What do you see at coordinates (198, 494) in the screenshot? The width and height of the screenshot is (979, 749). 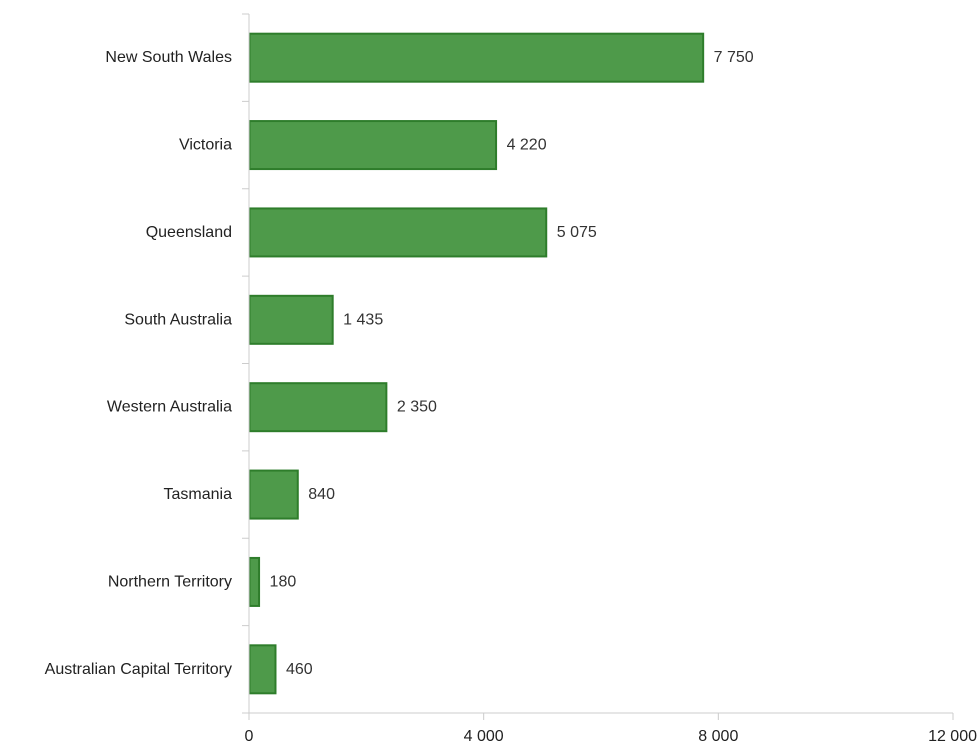 I see `category-label: Tasmania` at bounding box center [198, 494].